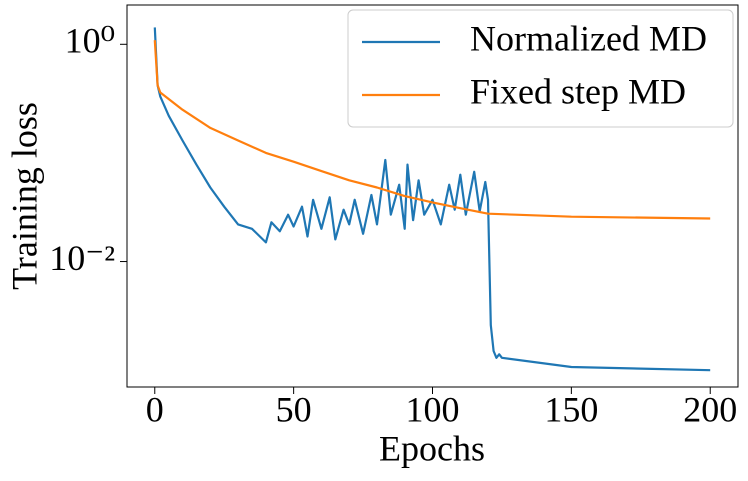 Image resolution: width=748 pixels, height=481 pixels. What do you see at coordinates (710, 409) in the screenshot?
I see `x-tick-label: 200` at bounding box center [710, 409].